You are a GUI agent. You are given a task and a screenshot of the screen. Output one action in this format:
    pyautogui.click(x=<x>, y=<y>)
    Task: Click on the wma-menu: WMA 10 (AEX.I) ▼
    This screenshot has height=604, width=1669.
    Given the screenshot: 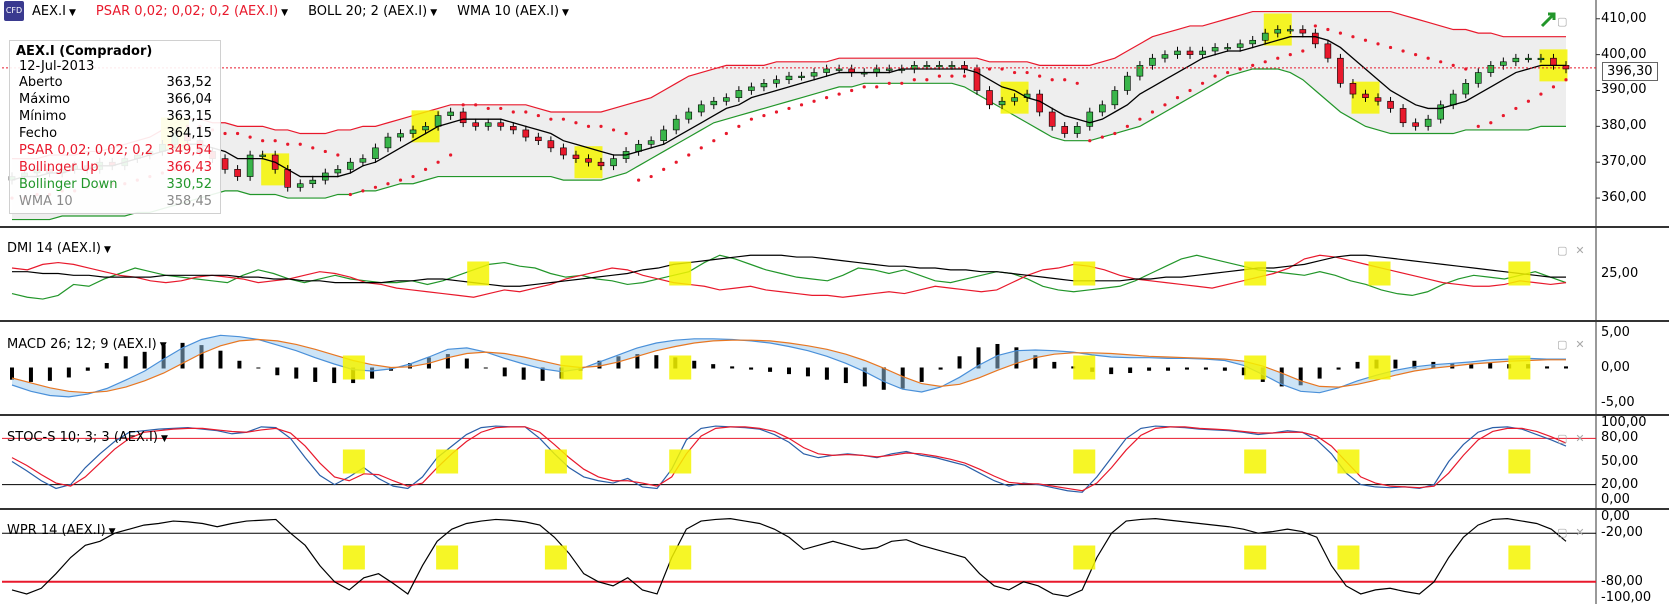 What is the action you would take?
    pyautogui.click(x=513, y=11)
    